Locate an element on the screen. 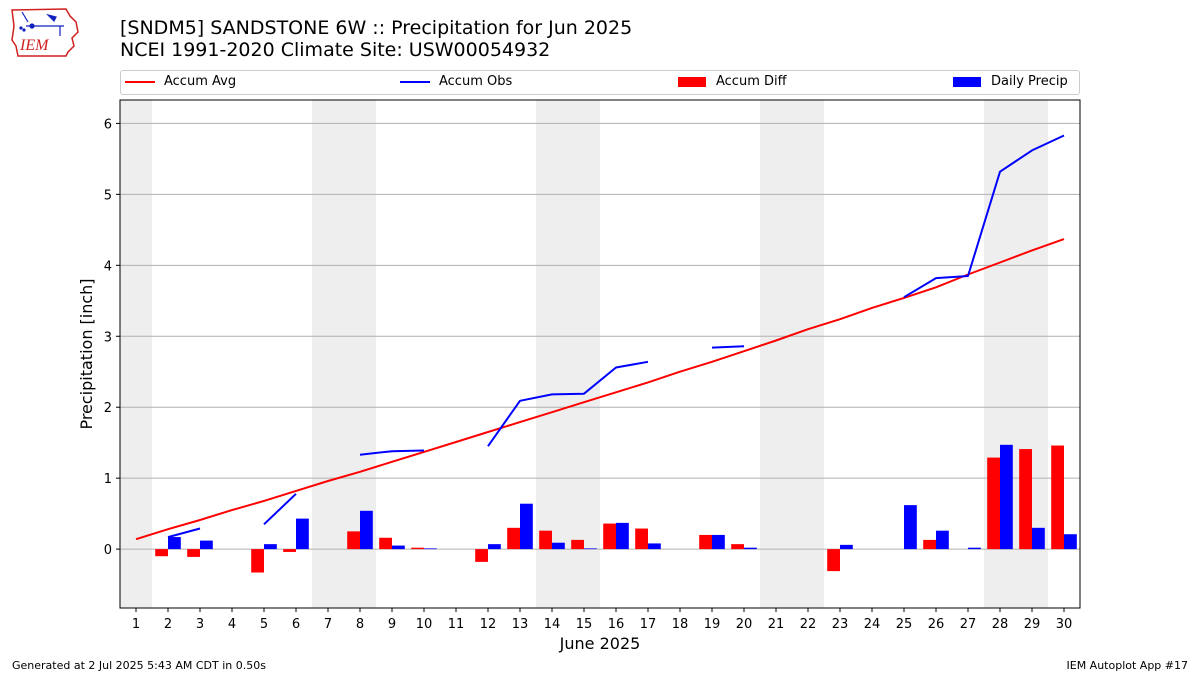  iowa-outline-icon is located at coordinates (45, 32).